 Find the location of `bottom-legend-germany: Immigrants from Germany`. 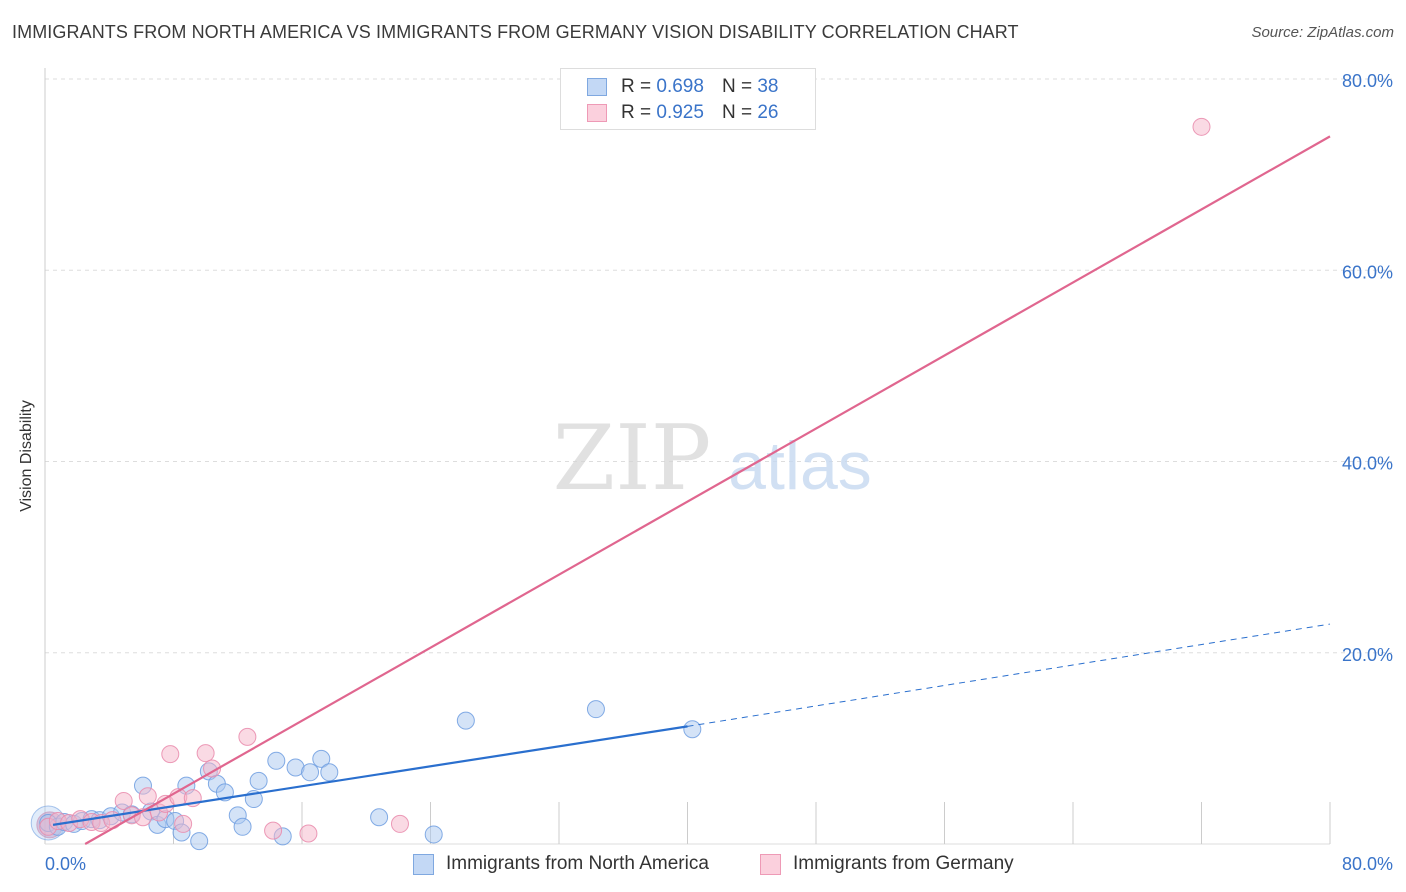

bottom-legend-germany: Immigrants from Germany is located at coordinates (887, 864).